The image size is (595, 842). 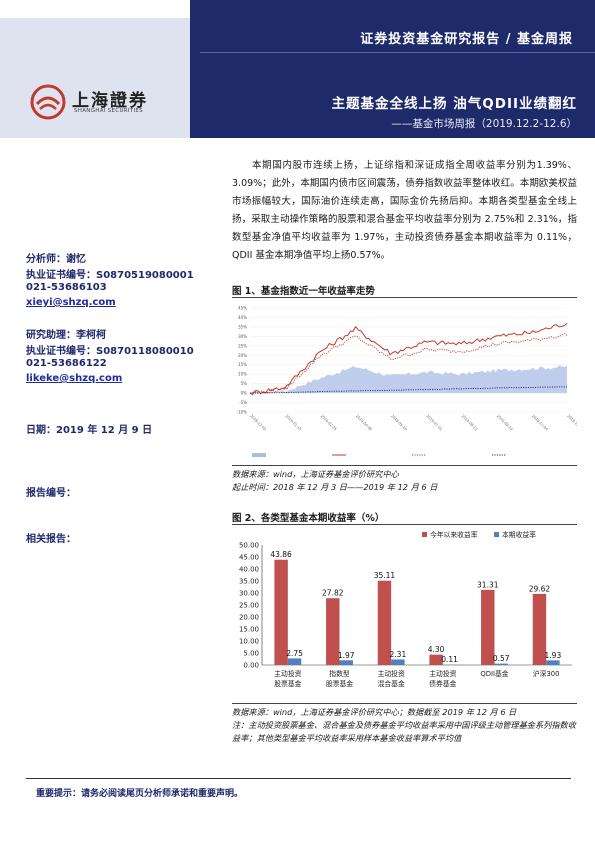 What do you see at coordinates (501, 658) in the screenshot?
I see `bar-value-label: 0.57` at bounding box center [501, 658].